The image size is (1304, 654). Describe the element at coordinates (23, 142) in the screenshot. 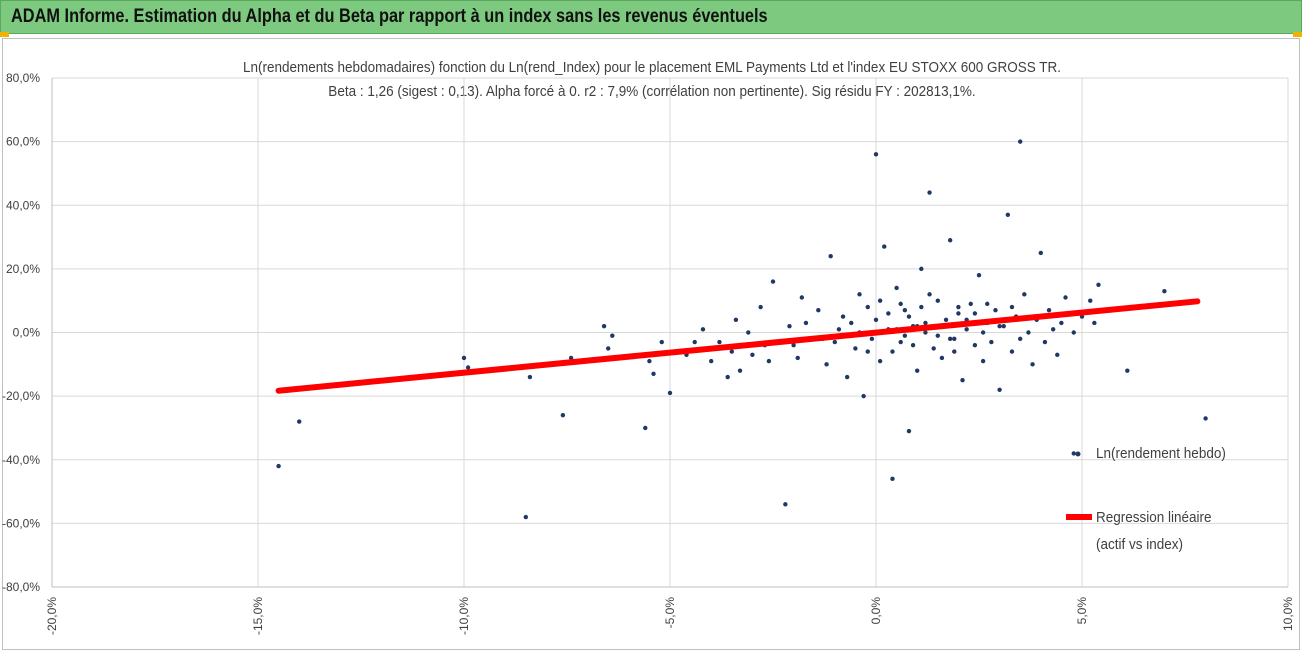

I see `y-tick-label: 60,0%` at that location.